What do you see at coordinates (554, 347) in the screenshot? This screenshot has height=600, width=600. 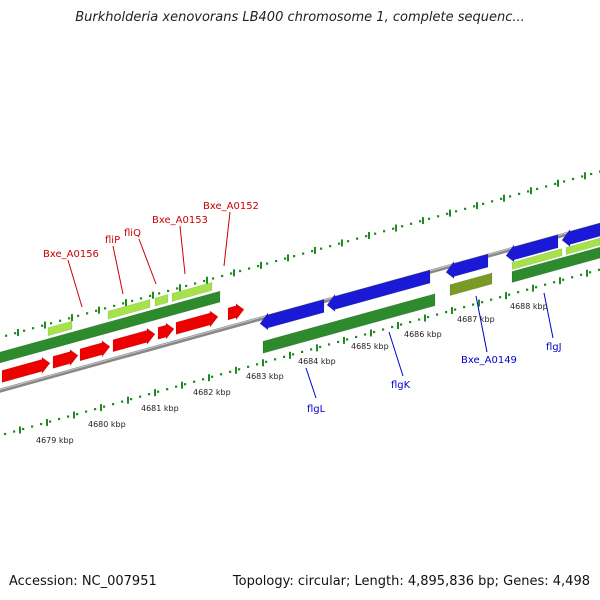 I see `gene-label-reverse: flgJ` at bounding box center [554, 347].